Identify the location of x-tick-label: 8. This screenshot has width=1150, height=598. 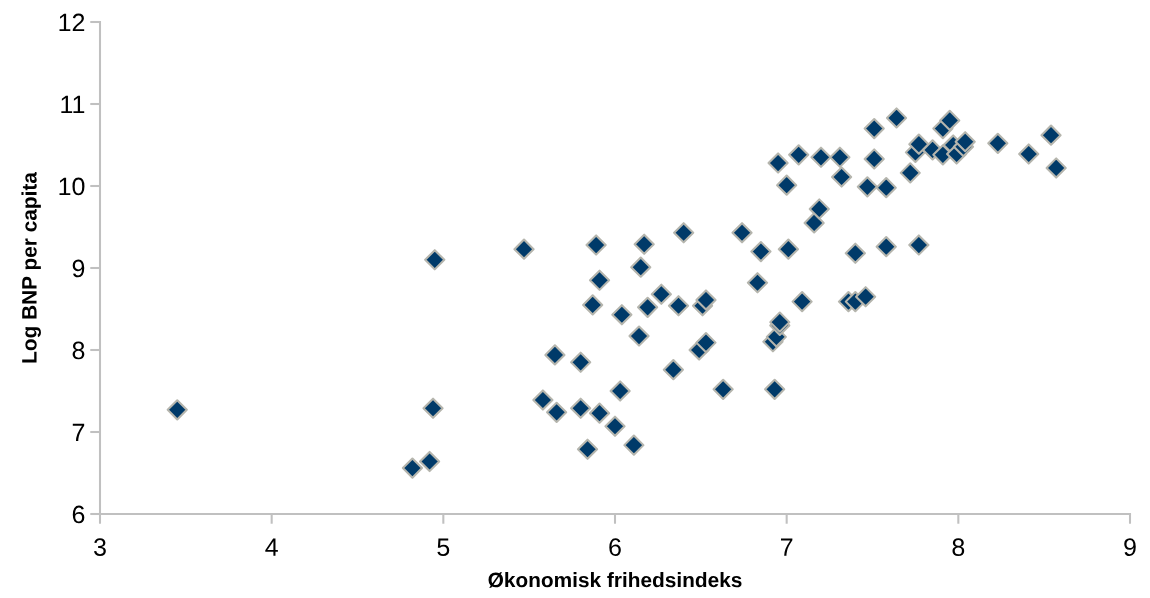
(958, 547).